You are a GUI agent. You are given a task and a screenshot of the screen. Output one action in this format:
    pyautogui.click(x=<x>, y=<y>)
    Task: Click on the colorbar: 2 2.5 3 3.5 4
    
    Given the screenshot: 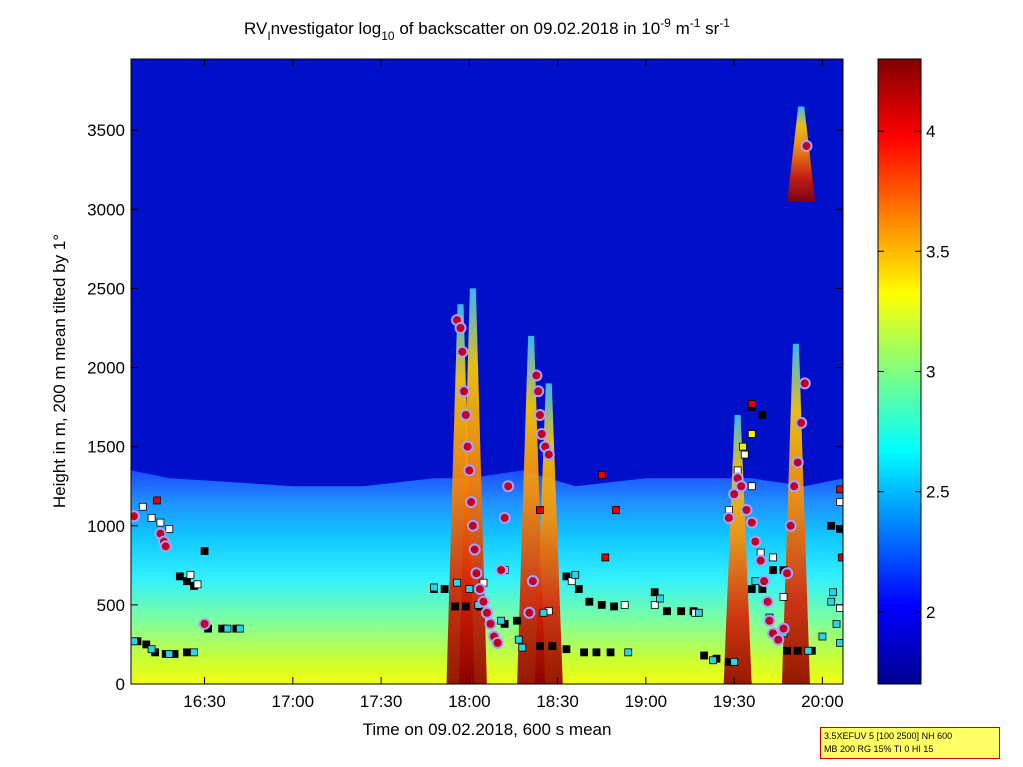 What is the action you would take?
    pyautogui.click(x=913, y=371)
    